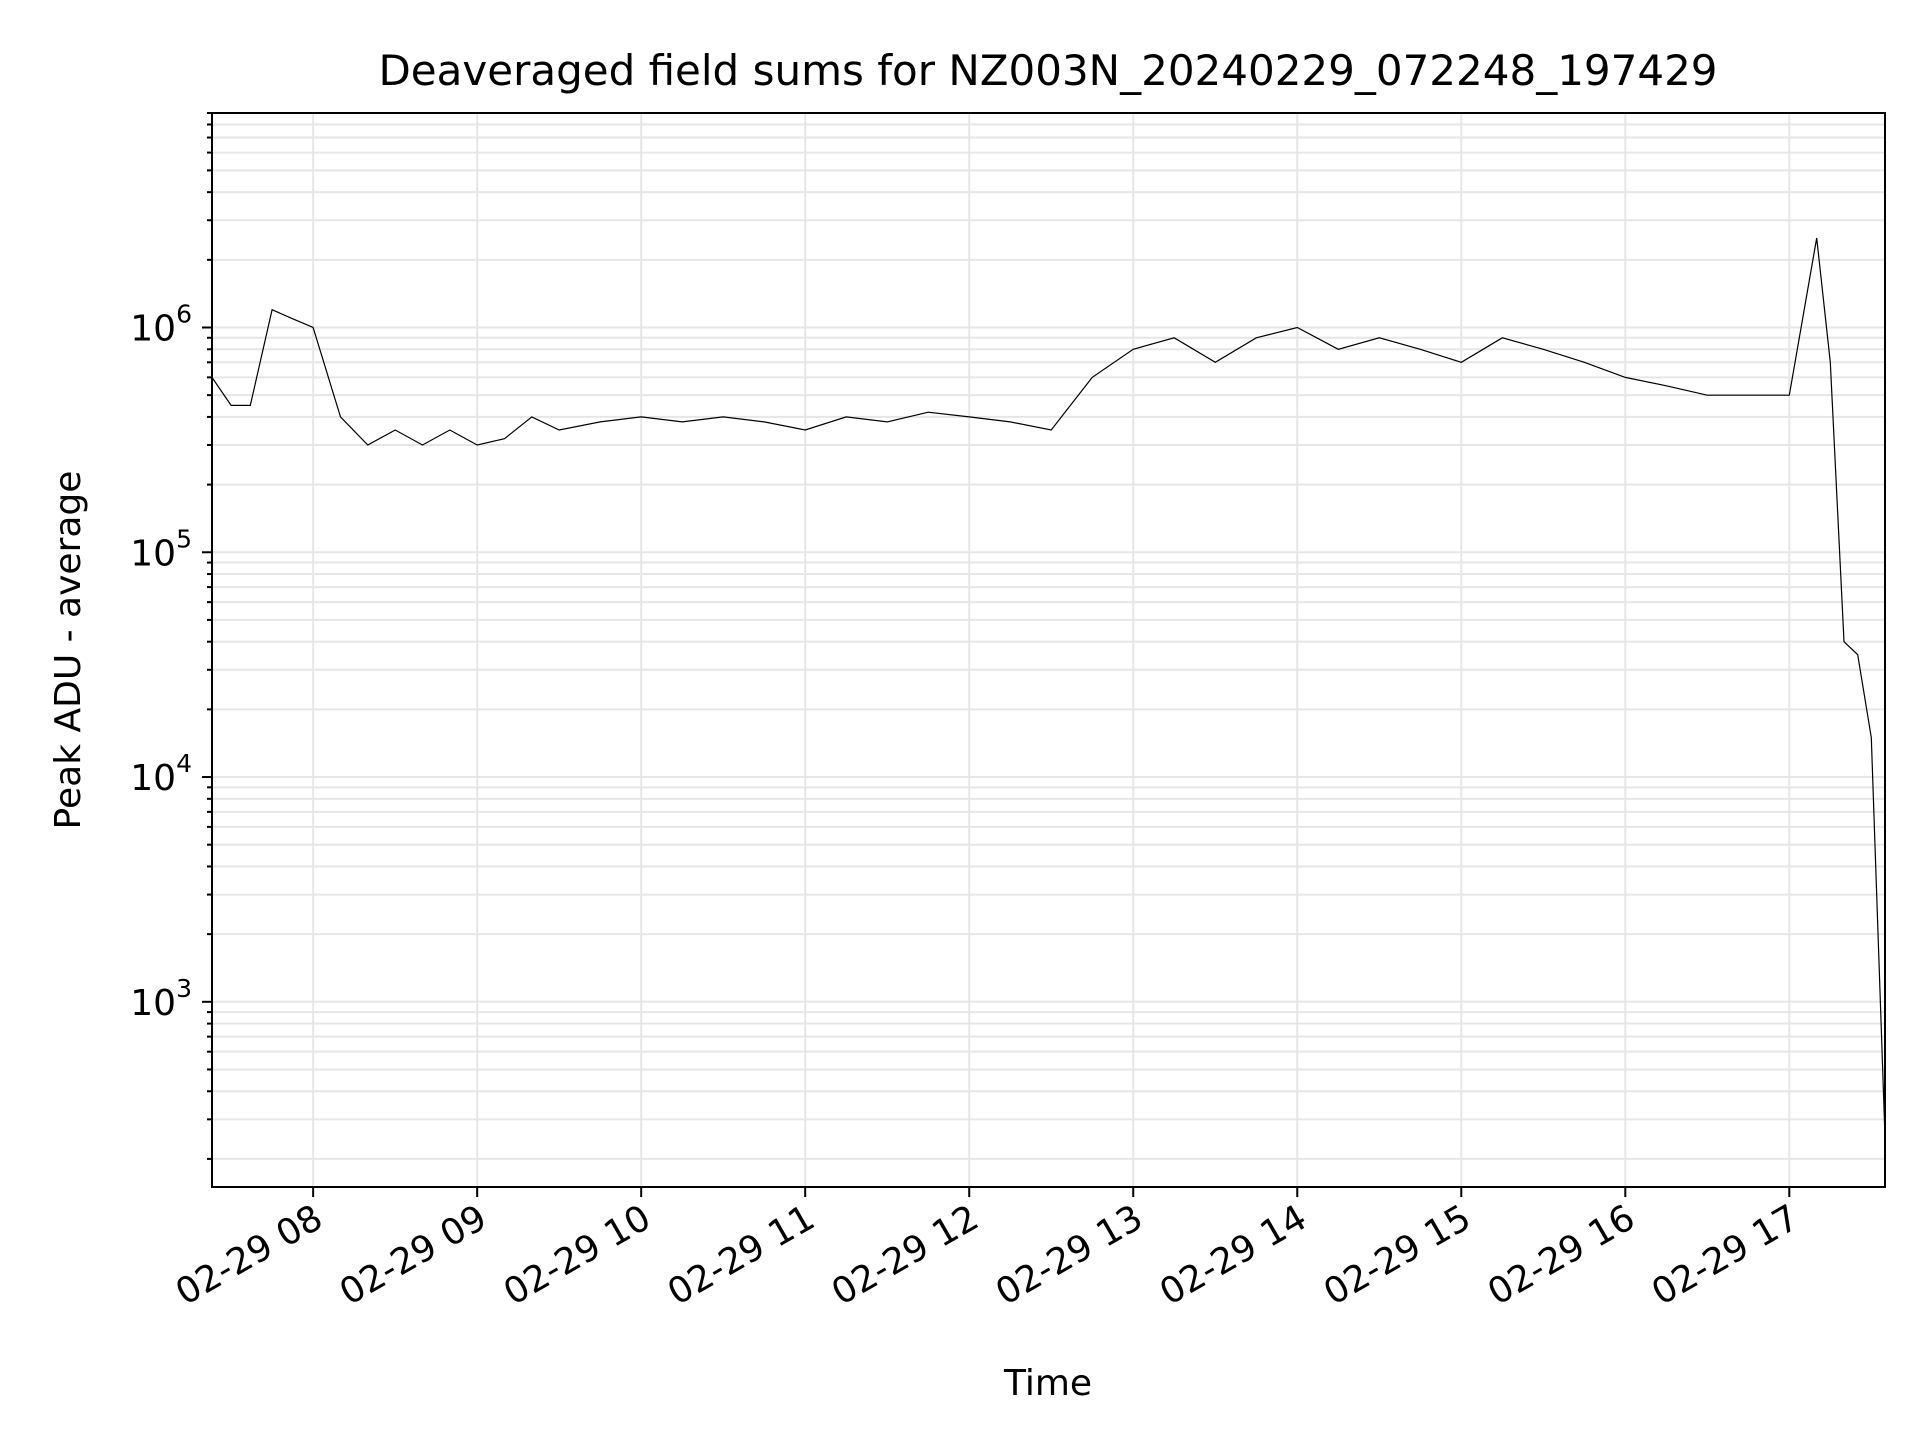  Describe the element at coordinates (1047, 1383) in the screenshot. I see `x-axis-label: Time` at that location.